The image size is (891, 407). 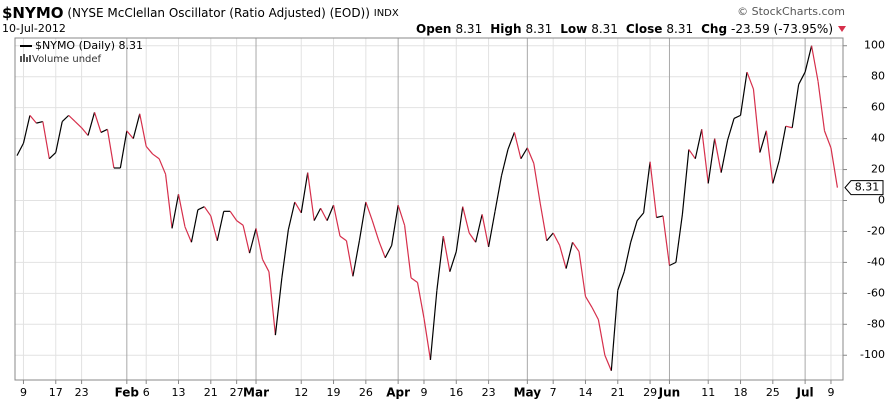 I want to click on y-tick-label: -20, so click(x=876, y=230).